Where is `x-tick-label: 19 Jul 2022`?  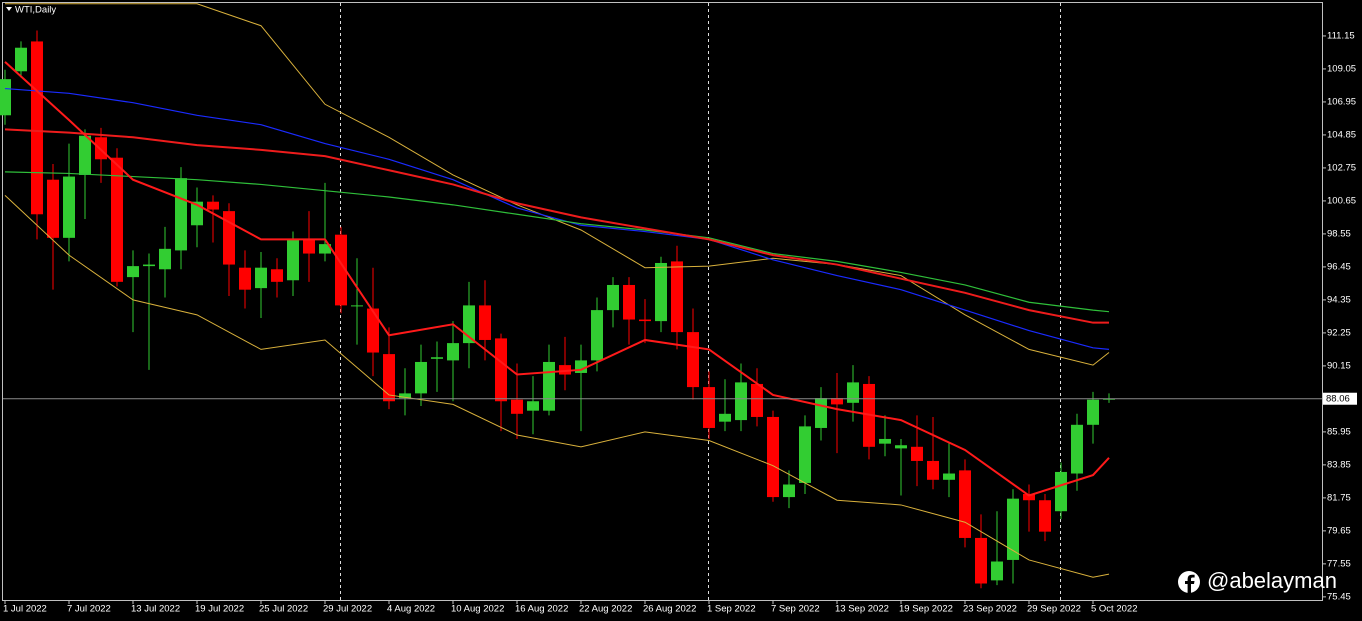
x-tick-label: 19 Jul 2022 is located at coordinates (219, 609).